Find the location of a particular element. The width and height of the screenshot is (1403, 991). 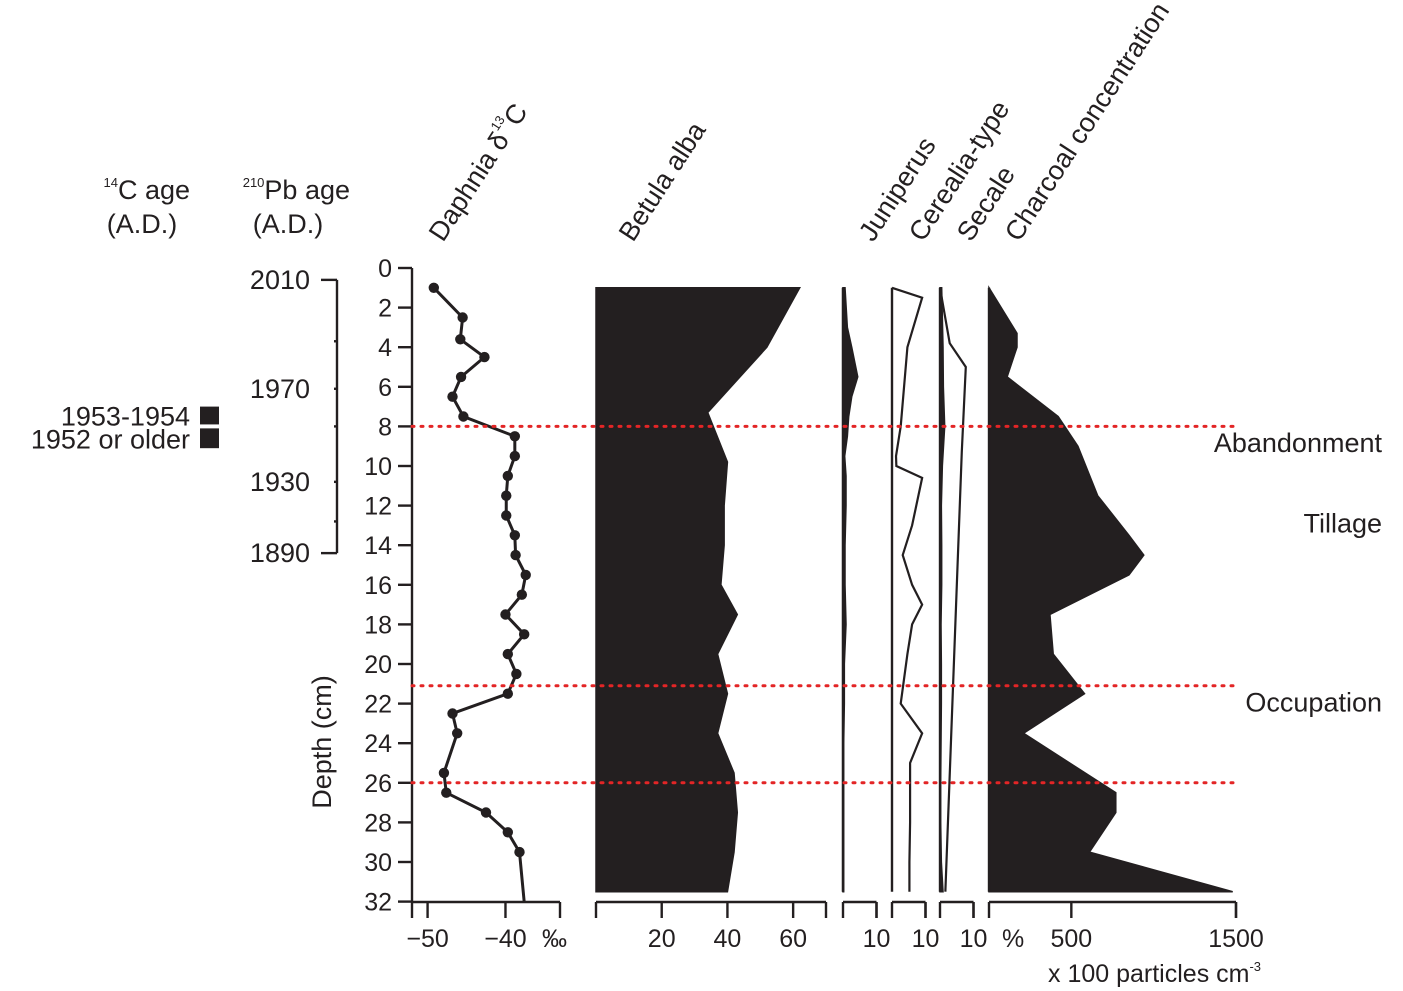

svg-text: 210Pb age is located at coordinates (296, 190).